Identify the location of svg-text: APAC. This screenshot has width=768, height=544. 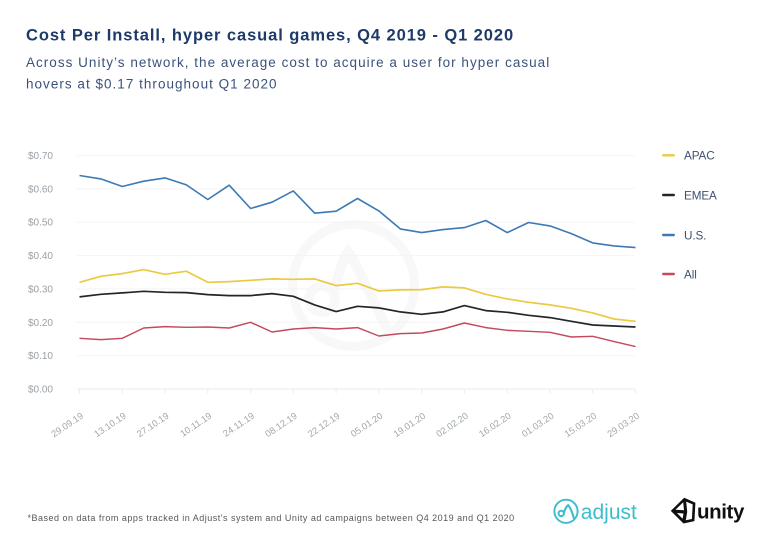
(699, 156).